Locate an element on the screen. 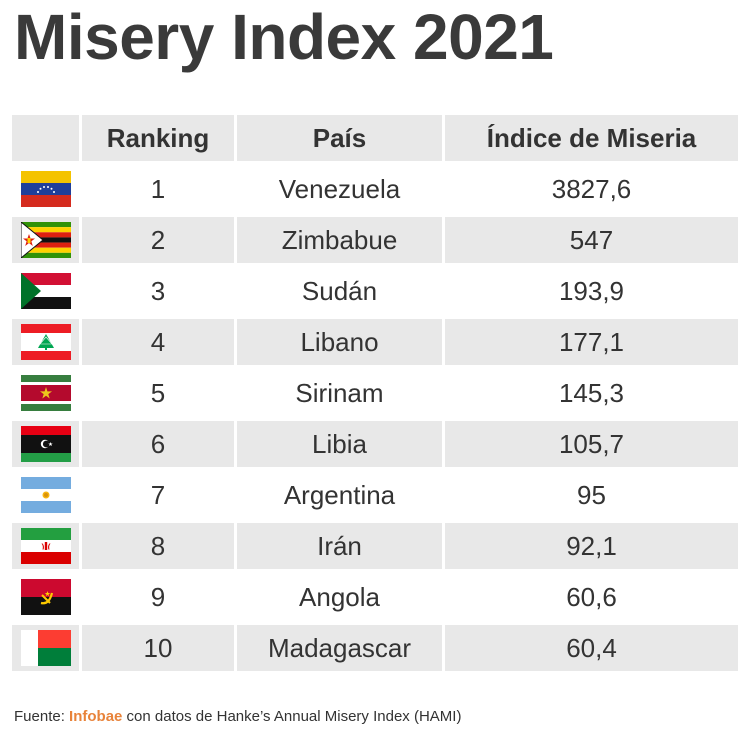 The width and height of the screenshot is (750, 742). header-indice: Índice de Miseria is located at coordinates (591, 138).